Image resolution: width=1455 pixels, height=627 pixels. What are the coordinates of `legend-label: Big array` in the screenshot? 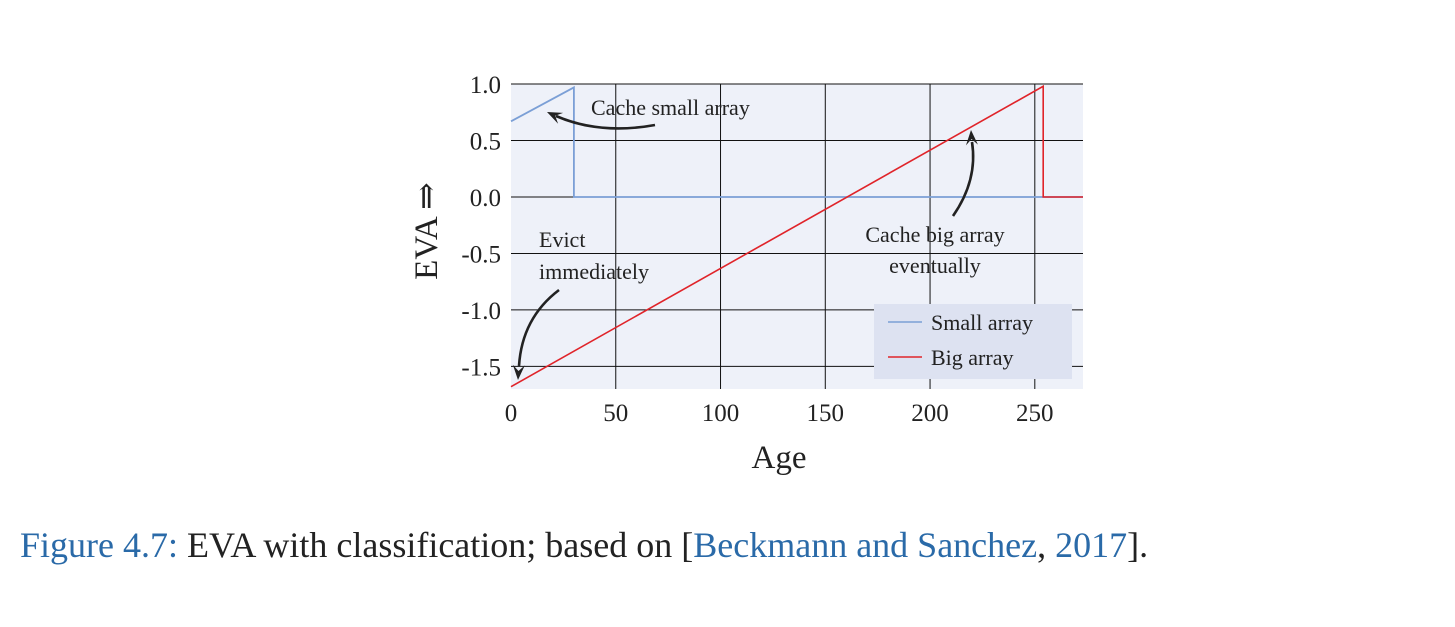 It's located at (972, 357).